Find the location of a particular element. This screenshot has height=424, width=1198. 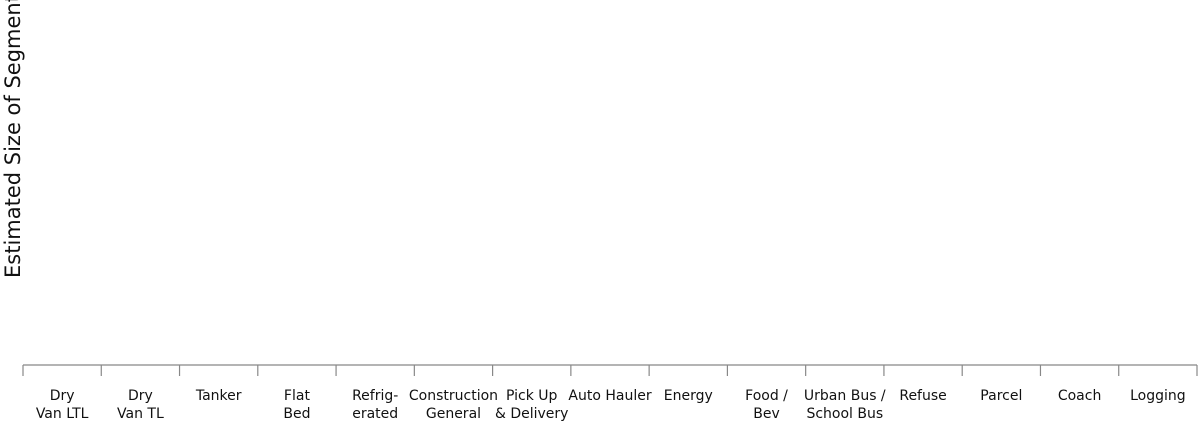

x-tick-label: Refuse is located at coordinates (922, 396).